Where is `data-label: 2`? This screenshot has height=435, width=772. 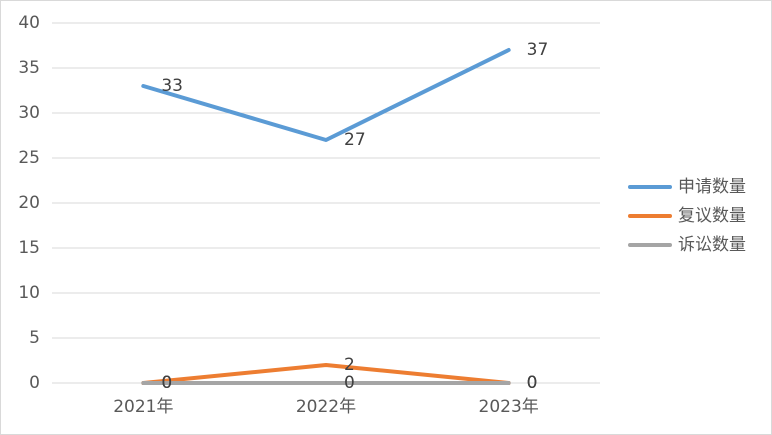
data-label: 2 is located at coordinates (349, 365).